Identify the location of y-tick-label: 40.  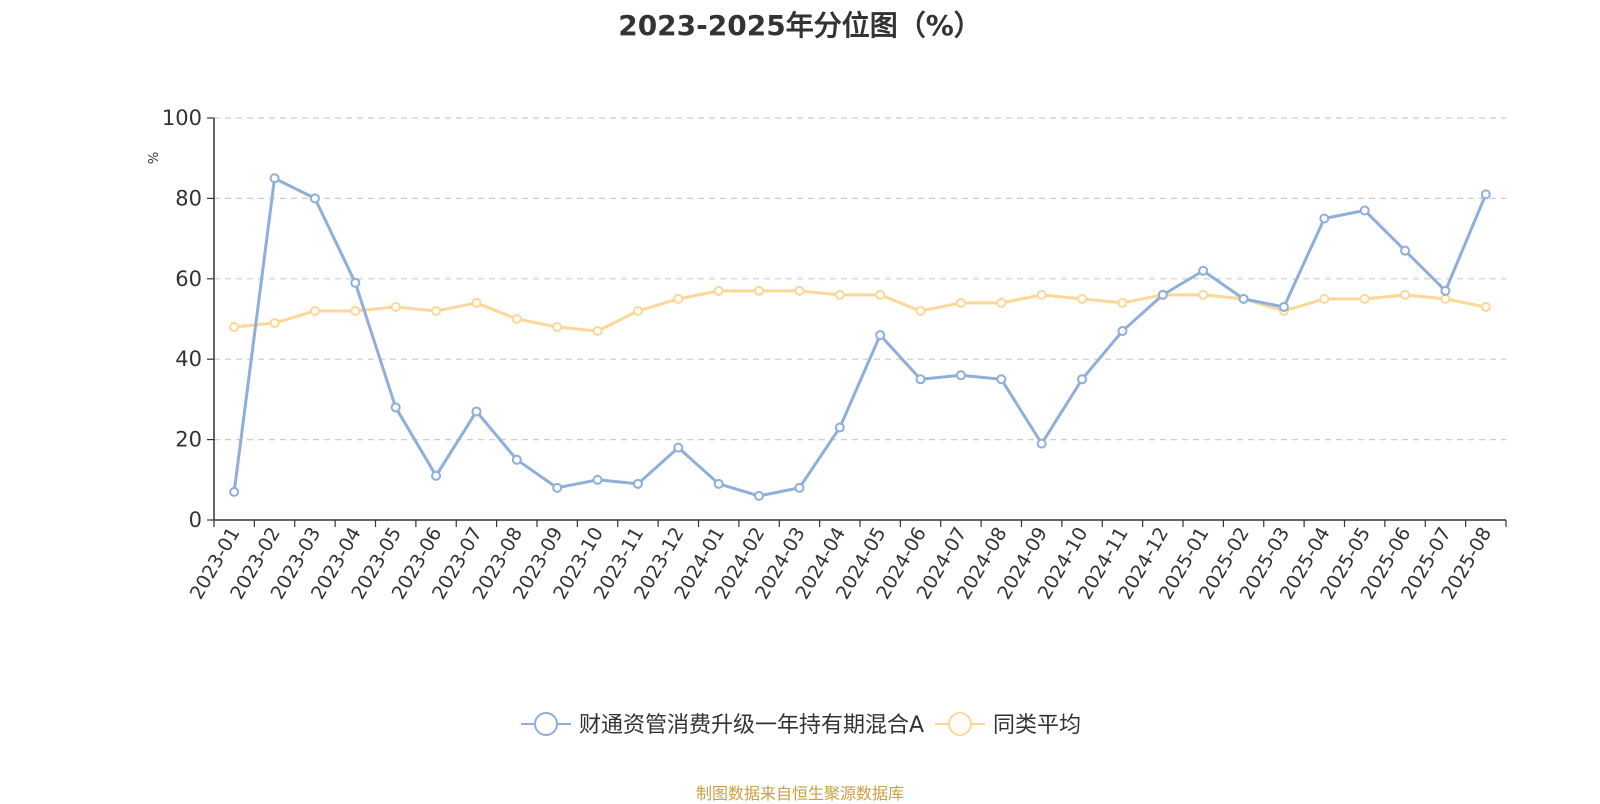
(188, 359).